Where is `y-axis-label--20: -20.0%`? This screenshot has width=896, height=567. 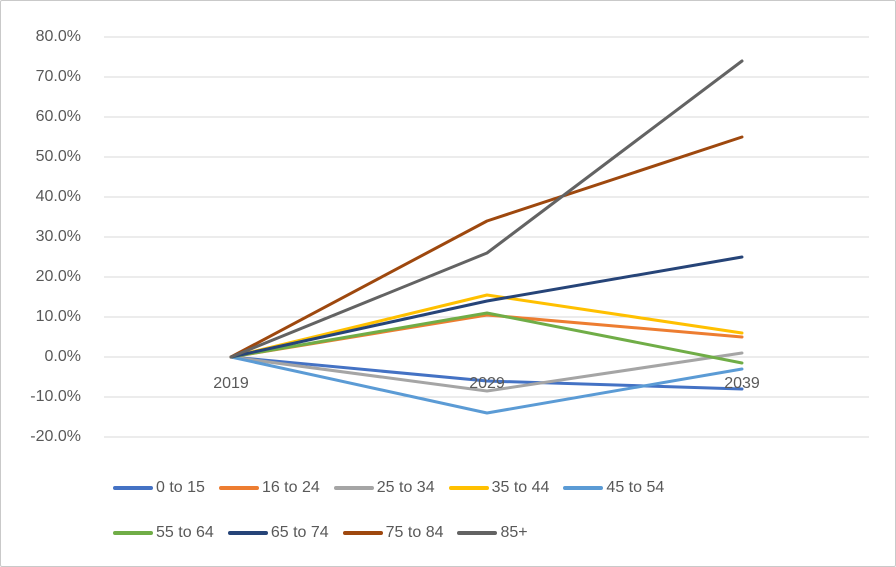
y-axis-label--20: -20.0% is located at coordinates (55, 436).